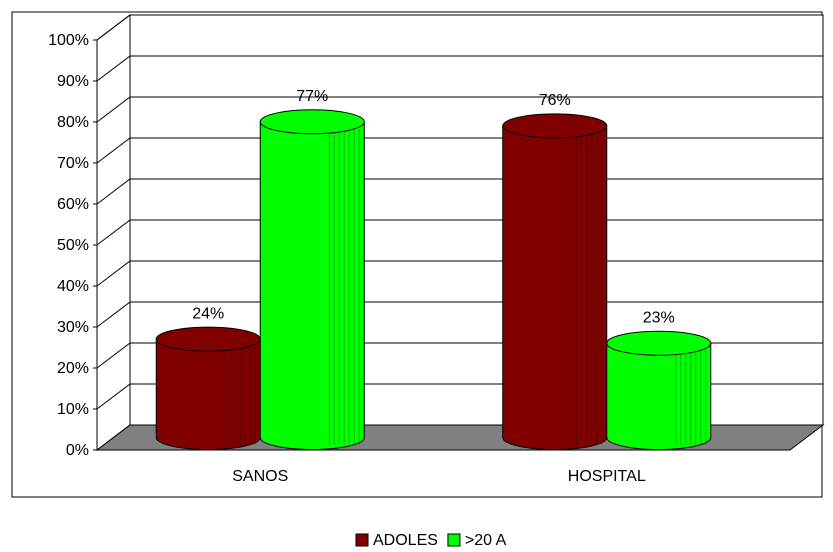 The width and height of the screenshot is (833, 552). I want to click on y-tick-label: 0%, so click(77, 450).